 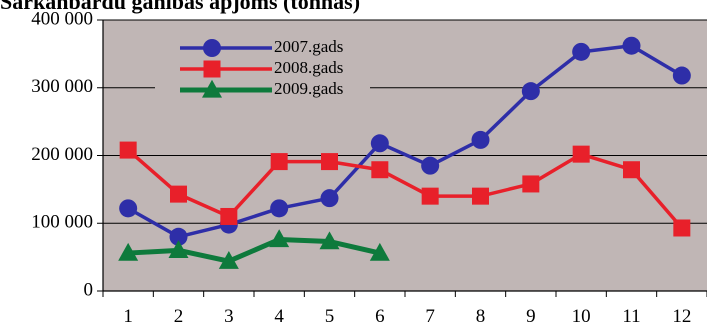 What do you see at coordinates (179, 316) in the screenshot?
I see `x-tick-label-1: 2` at bounding box center [179, 316].